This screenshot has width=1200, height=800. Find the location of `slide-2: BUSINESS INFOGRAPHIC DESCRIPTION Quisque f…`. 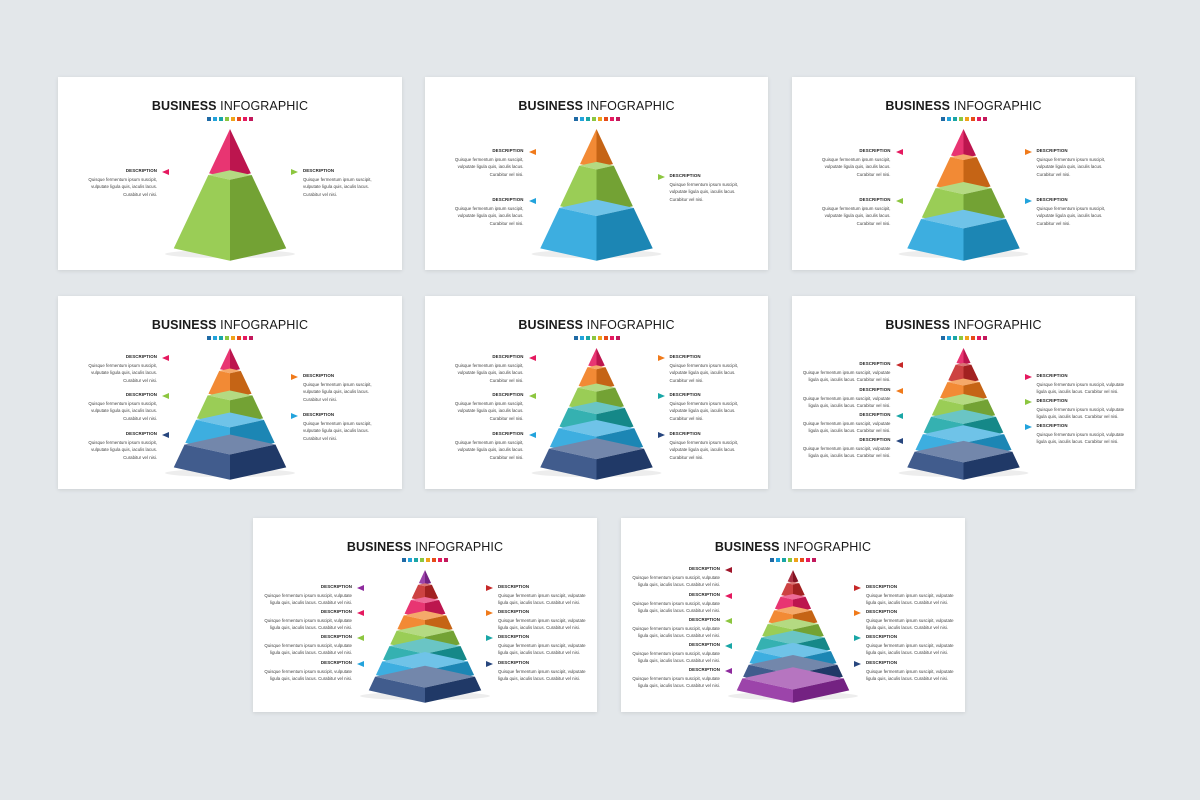

slide-2: BUSINESS INFOGRAPHIC DESCRIPTION Quisque f… is located at coordinates (596, 173).